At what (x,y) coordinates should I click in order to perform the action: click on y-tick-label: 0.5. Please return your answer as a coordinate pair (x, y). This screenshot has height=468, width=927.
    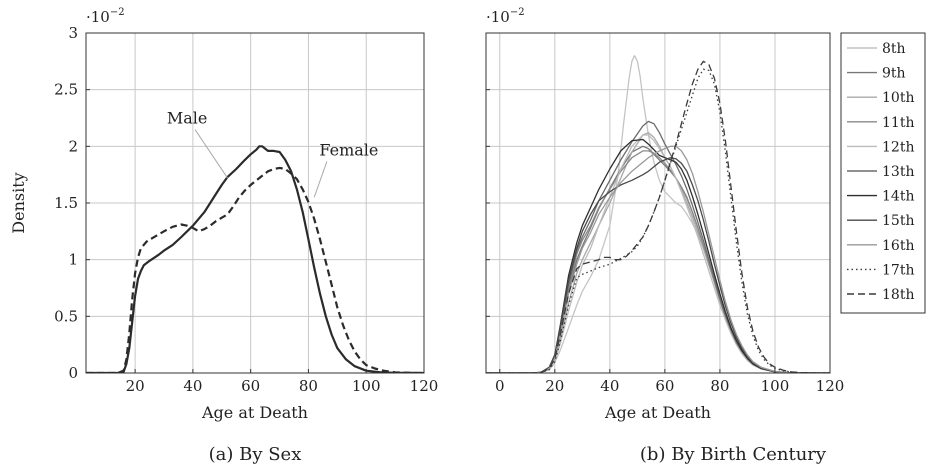
    Looking at the image, I should click on (66, 316).